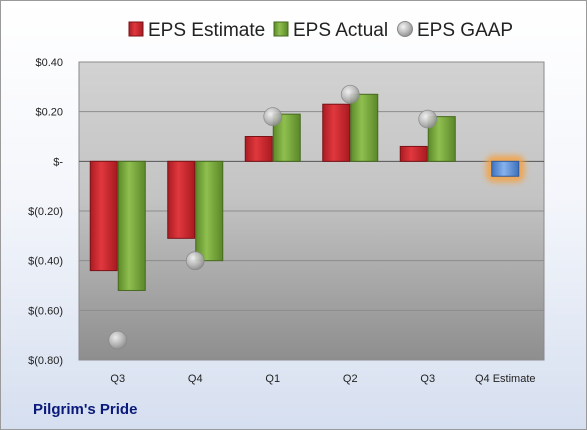  What do you see at coordinates (195, 379) in the screenshot?
I see `x-tick-label: Q4` at bounding box center [195, 379].